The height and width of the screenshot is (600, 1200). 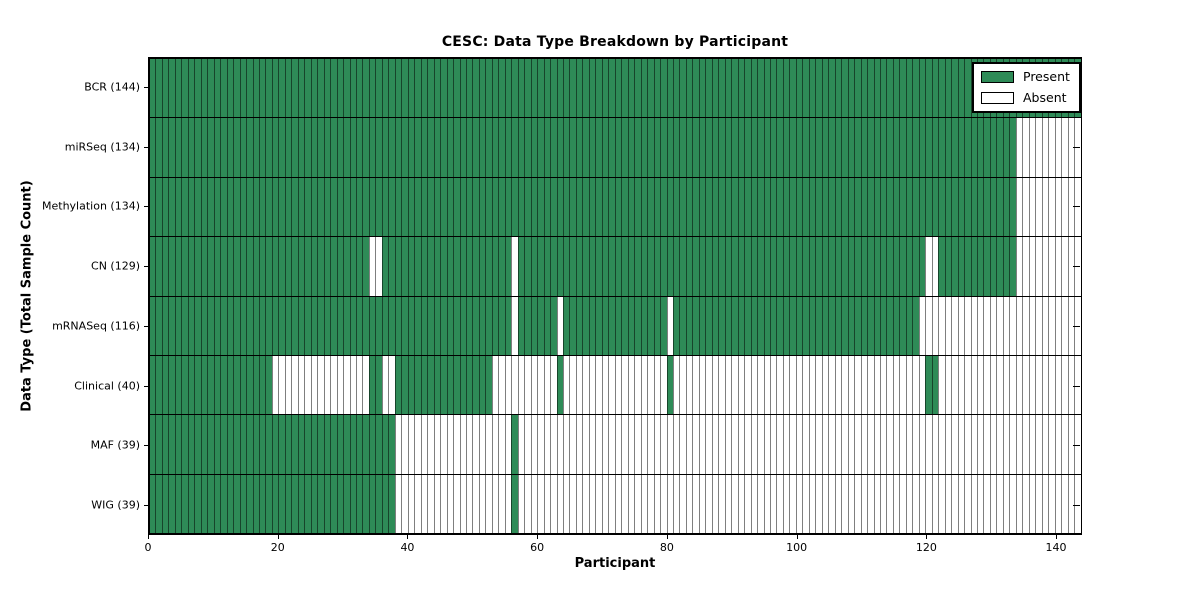 I want to click on x-tick-label: 20, so click(x=277, y=547).